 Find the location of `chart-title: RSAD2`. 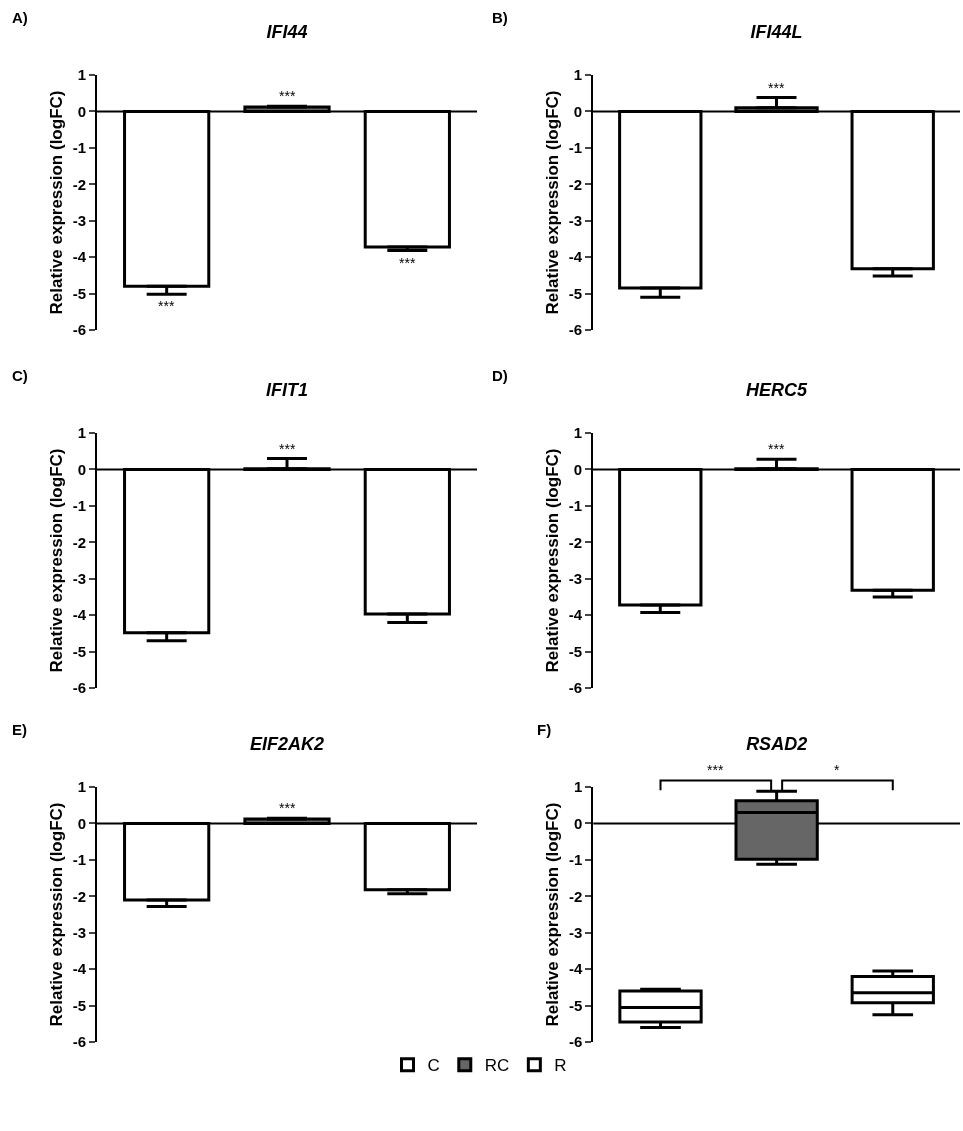

chart-title: RSAD2 is located at coordinates (777, 744).